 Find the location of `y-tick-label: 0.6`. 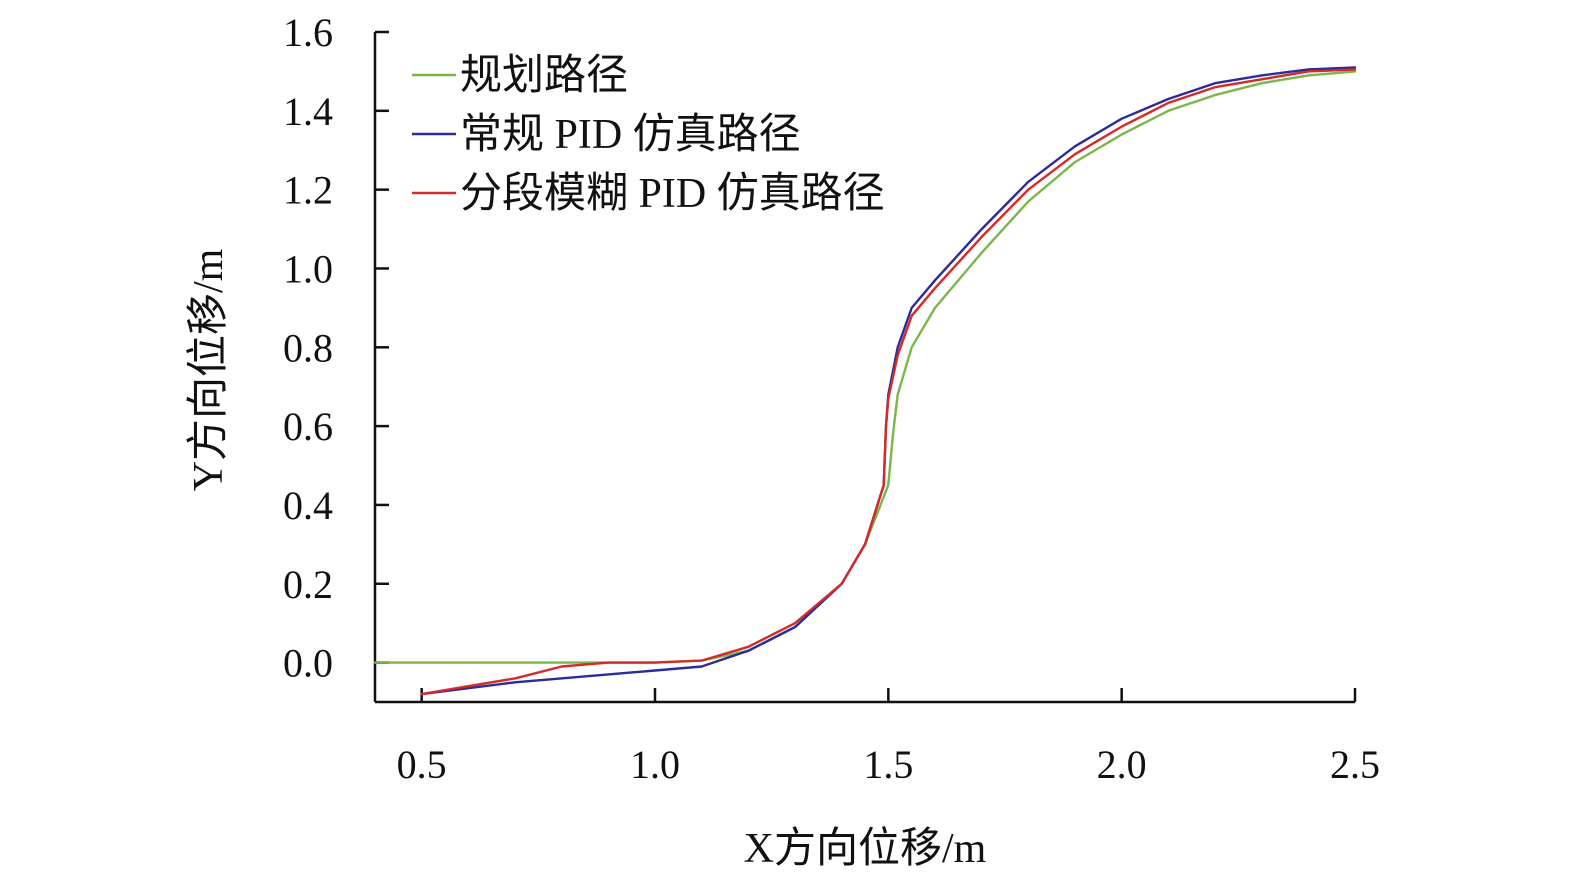

y-tick-label: 0.6 is located at coordinates (308, 426).